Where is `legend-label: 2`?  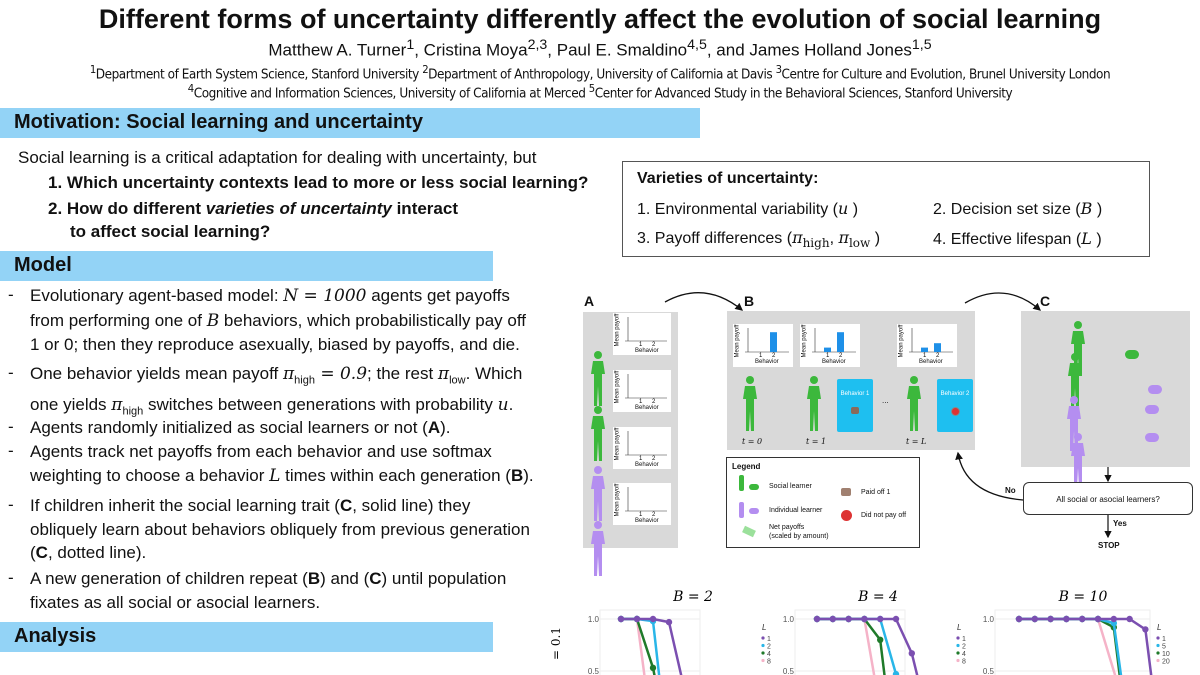
legend-label: 2 is located at coordinates (964, 647).